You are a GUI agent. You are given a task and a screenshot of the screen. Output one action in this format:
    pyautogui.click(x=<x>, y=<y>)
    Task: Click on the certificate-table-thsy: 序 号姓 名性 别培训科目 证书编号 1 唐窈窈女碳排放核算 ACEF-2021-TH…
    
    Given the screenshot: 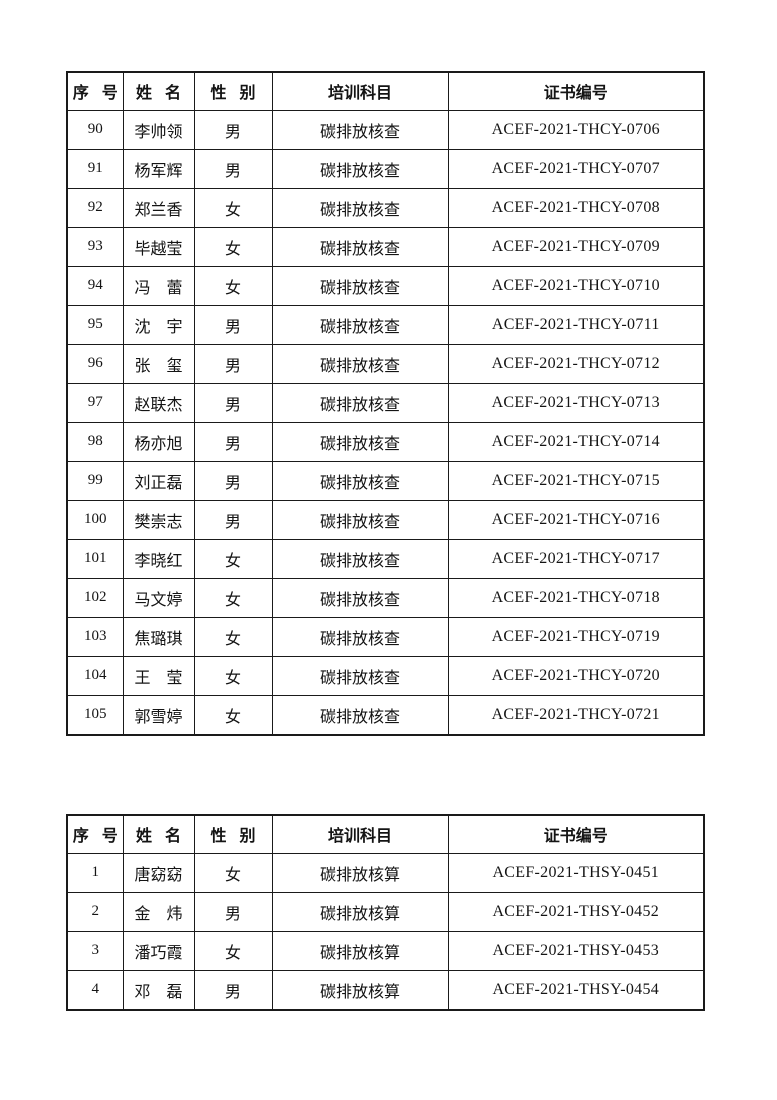 What is the action you would take?
    pyautogui.click(x=385, y=912)
    